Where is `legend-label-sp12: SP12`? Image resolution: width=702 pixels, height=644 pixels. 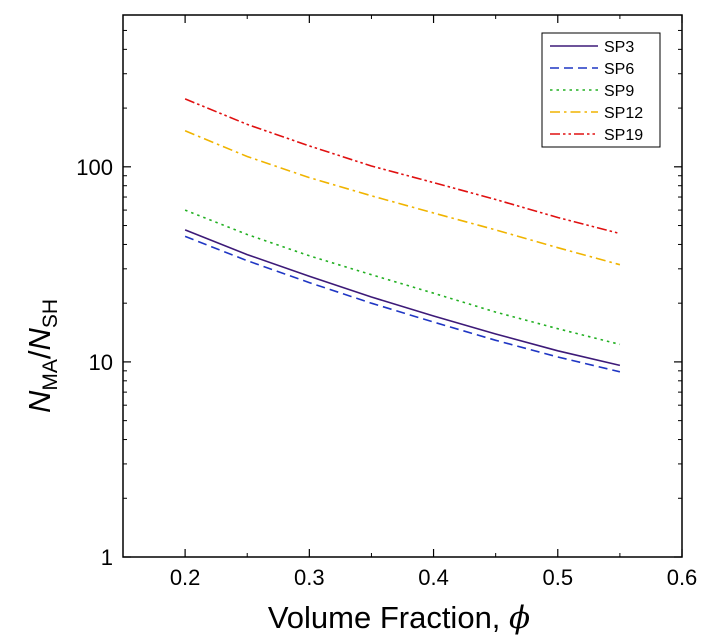
legend-label-sp12: SP12 is located at coordinates (623, 113).